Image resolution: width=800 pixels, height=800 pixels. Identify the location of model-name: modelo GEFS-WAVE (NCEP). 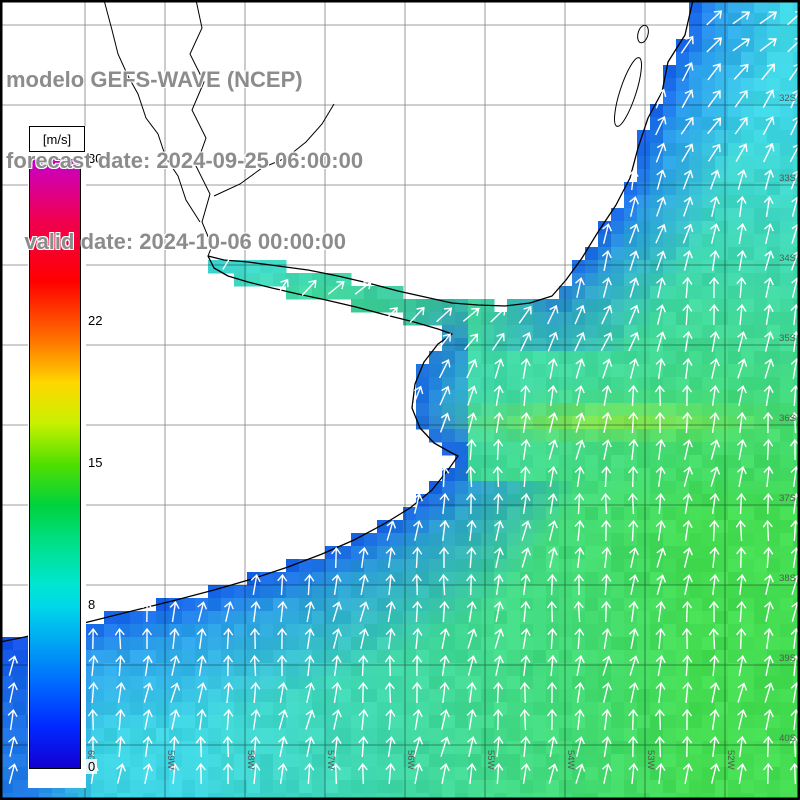
(154, 79).